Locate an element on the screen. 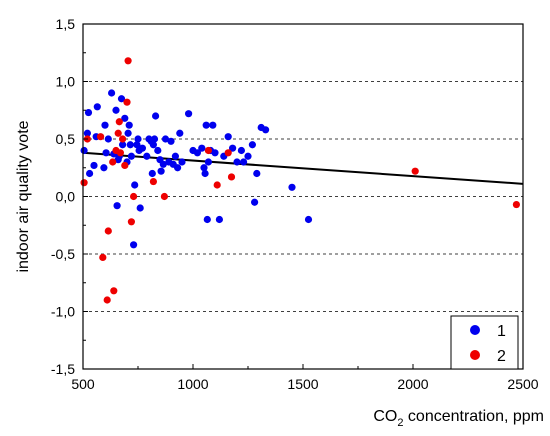 This screenshot has height=436, width=550. x-tick-label: 2000 is located at coordinates (412, 384).